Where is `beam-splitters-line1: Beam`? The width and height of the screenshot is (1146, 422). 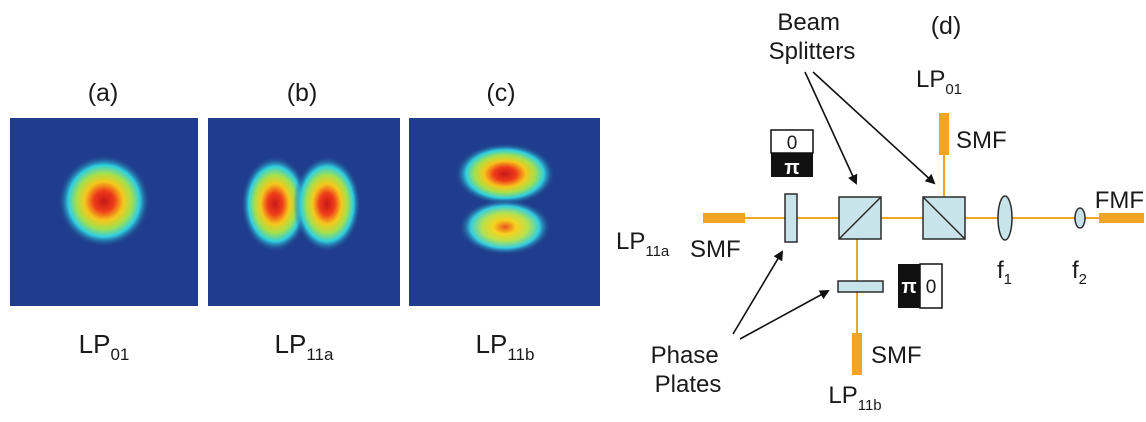
beam-splitters-line1: Beam is located at coordinates (808, 22).